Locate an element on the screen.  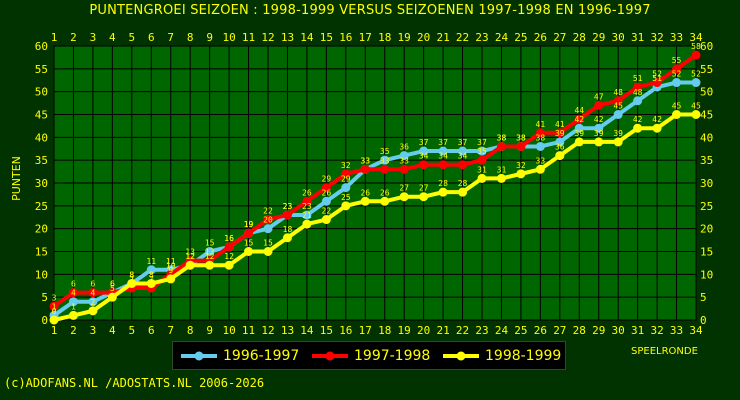
x-tick-label-top: 15 is located at coordinates (326, 37).